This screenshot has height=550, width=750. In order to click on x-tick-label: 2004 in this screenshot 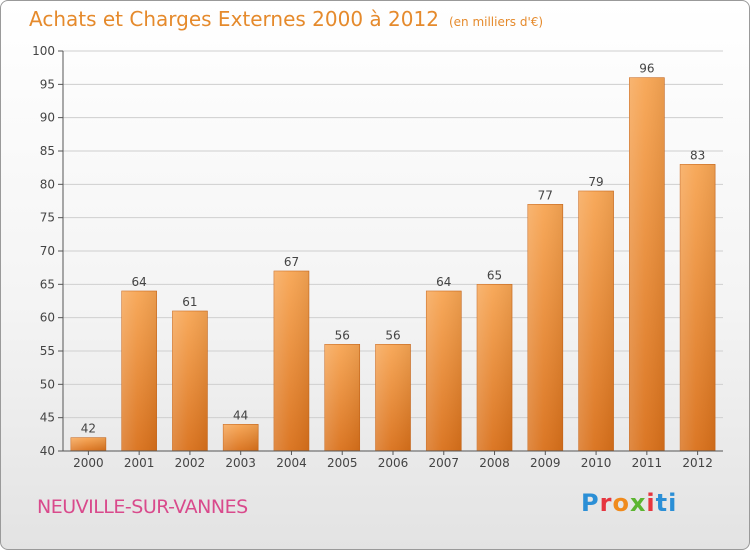, I will do `click(291, 463)`.